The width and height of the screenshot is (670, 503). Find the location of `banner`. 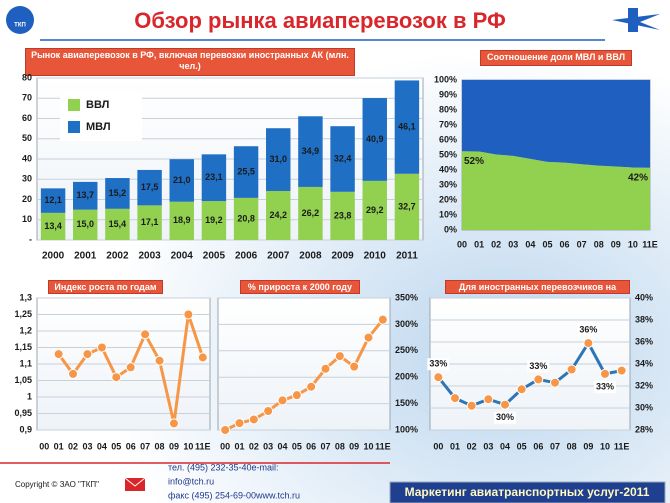

banner is located at coordinates (527, 492).